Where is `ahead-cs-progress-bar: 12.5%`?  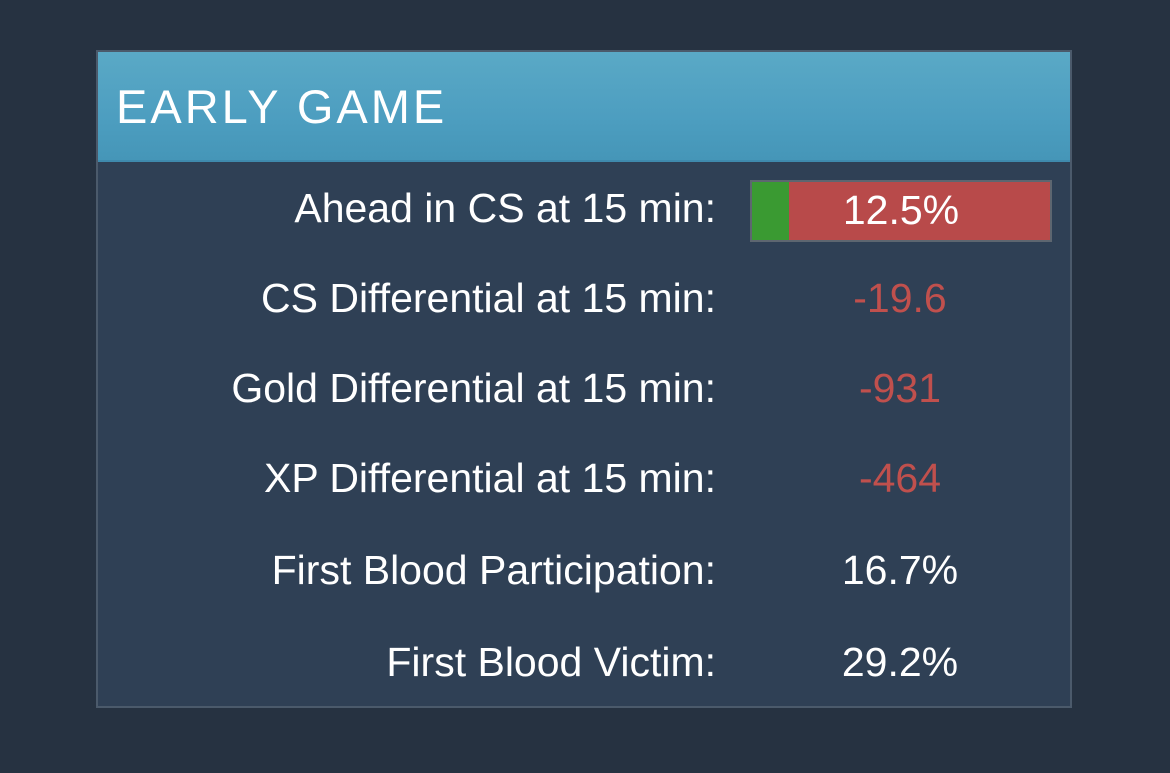 ahead-cs-progress-bar: 12.5% is located at coordinates (901, 211).